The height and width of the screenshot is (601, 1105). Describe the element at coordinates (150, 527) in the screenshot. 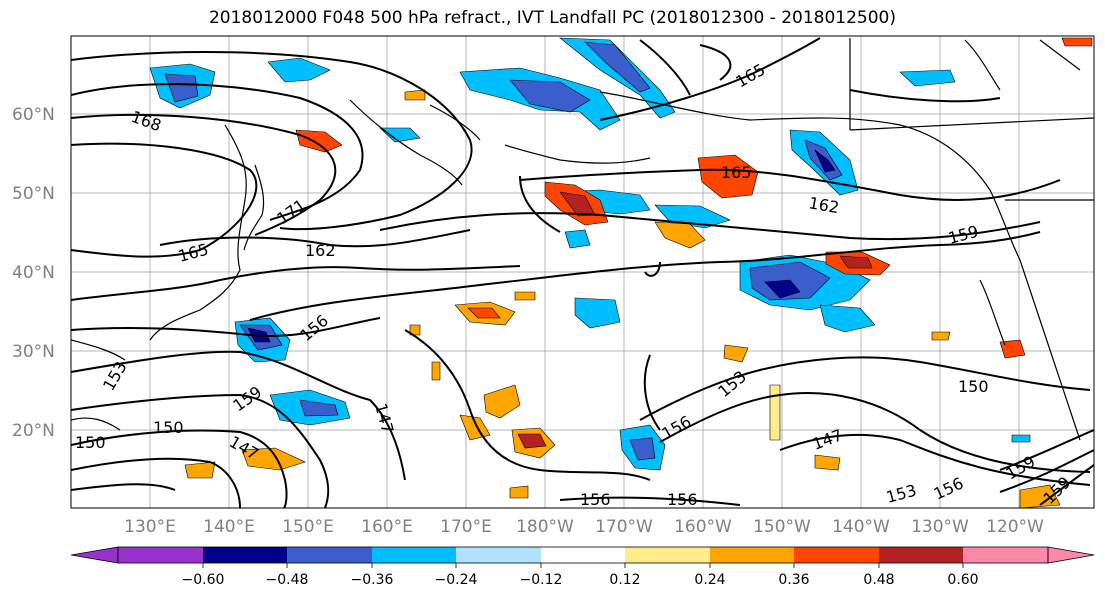

I see `lon-label: 130°E` at that location.